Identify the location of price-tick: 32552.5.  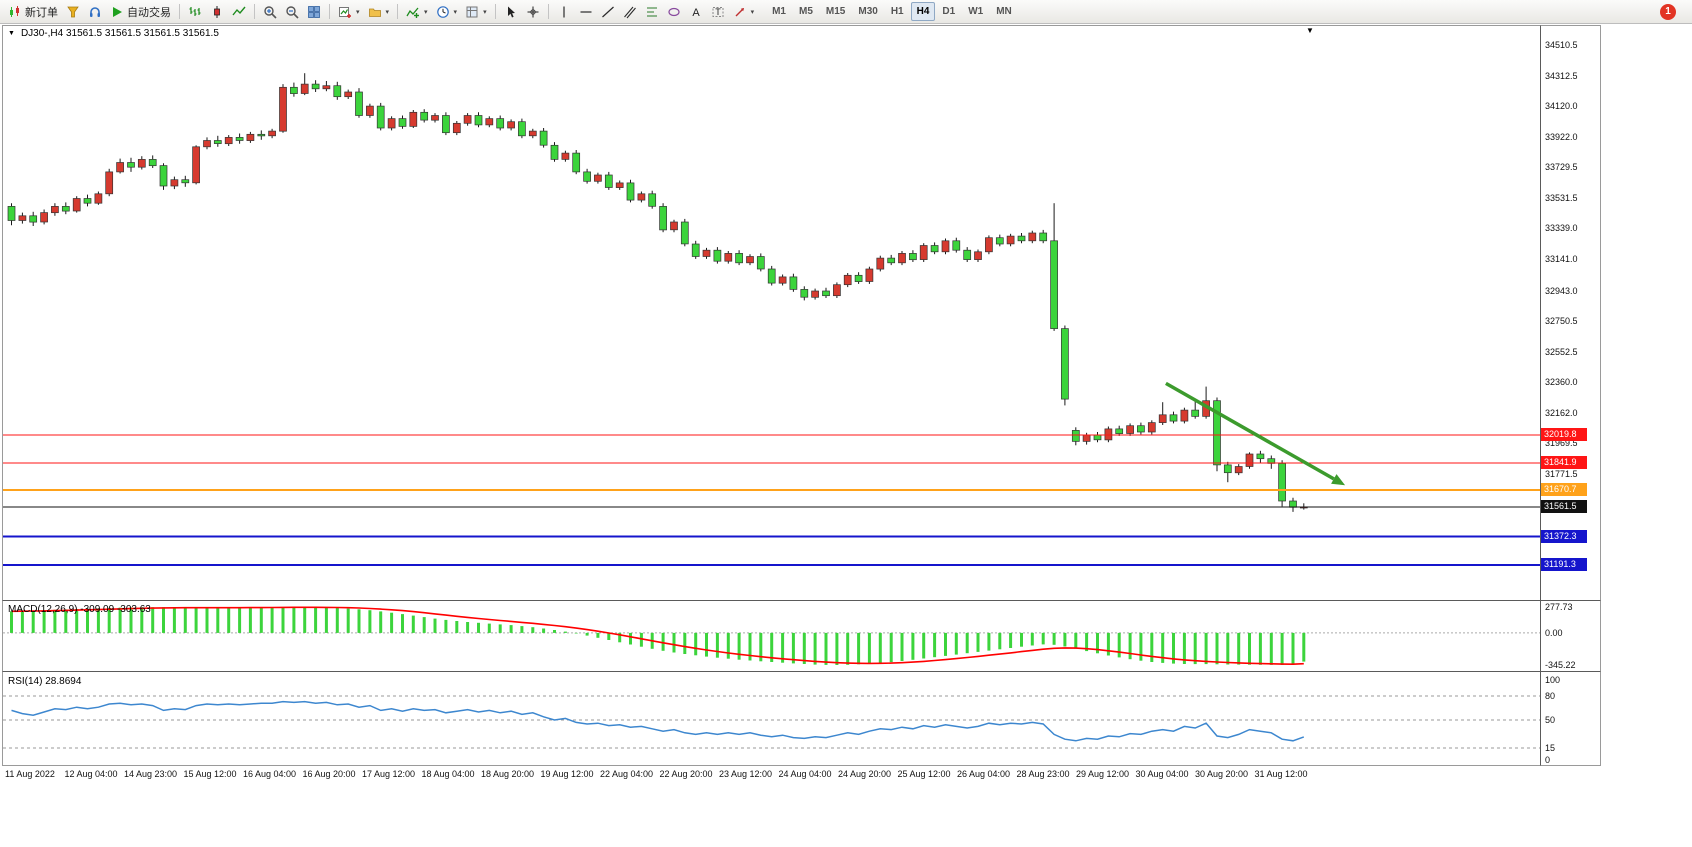
(1561, 351).